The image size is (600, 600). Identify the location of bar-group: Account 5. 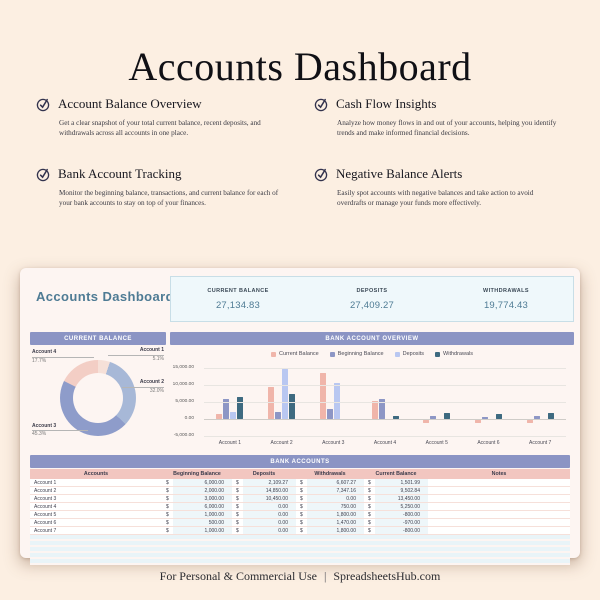
(437, 407).